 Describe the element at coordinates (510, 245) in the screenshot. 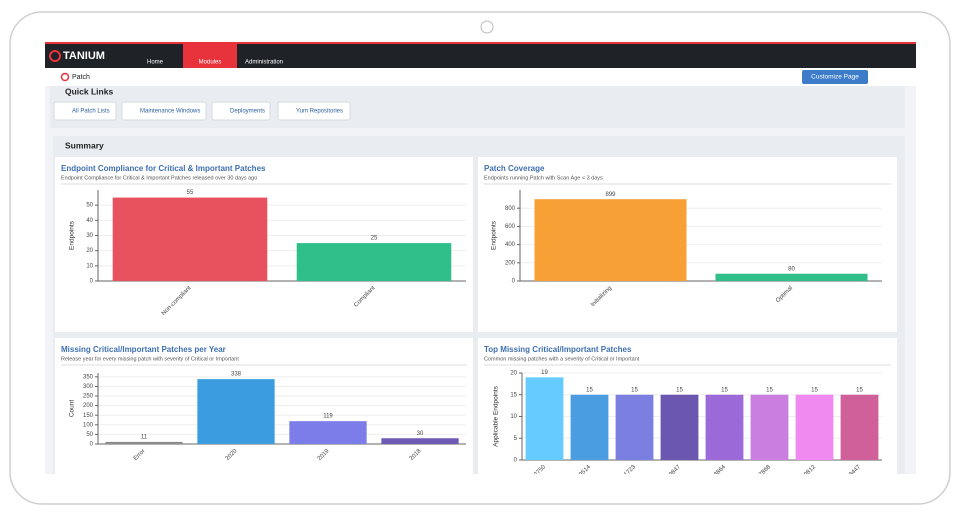

I see `y-tick-label: 400` at that location.